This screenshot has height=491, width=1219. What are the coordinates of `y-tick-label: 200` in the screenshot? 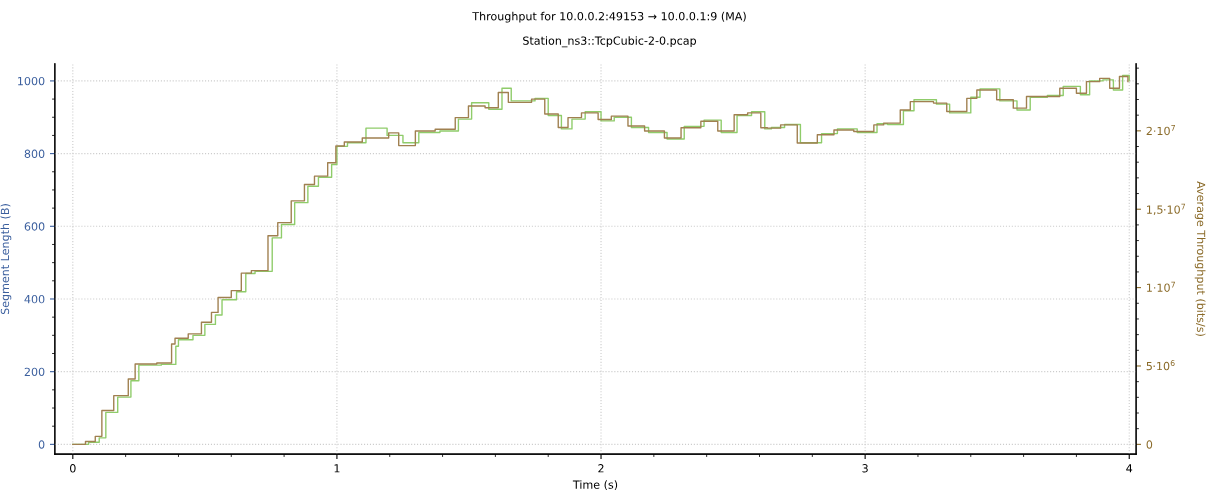 It's located at (34, 372).